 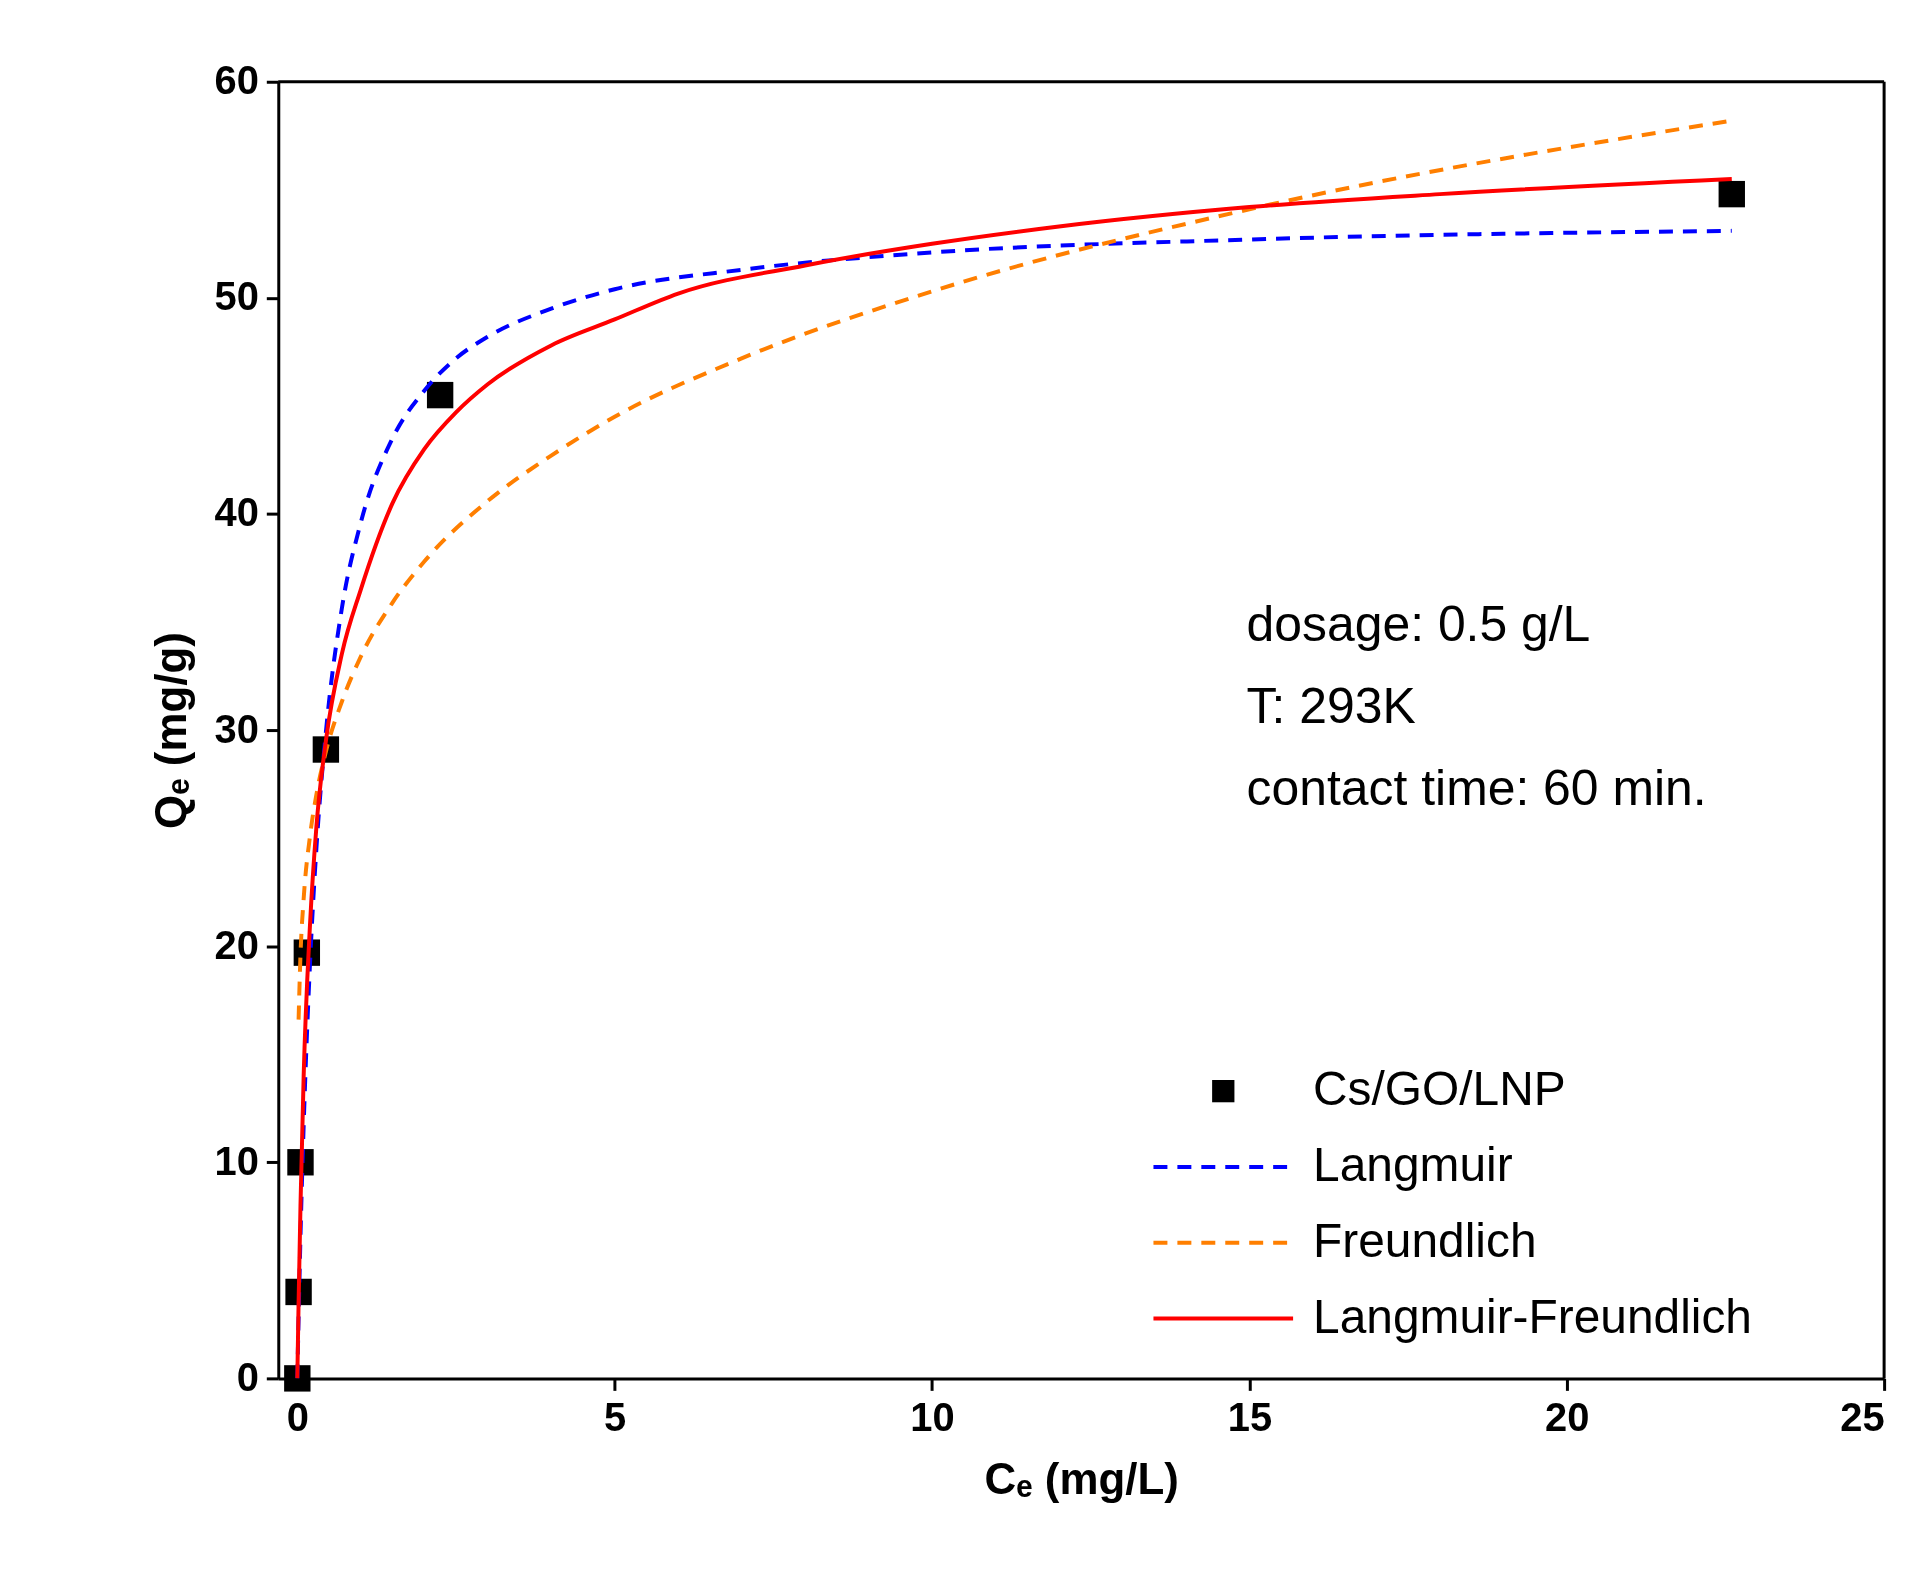 What do you see at coordinates (236, 728) in the screenshot?
I see `y-tick-label: 30` at bounding box center [236, 728].